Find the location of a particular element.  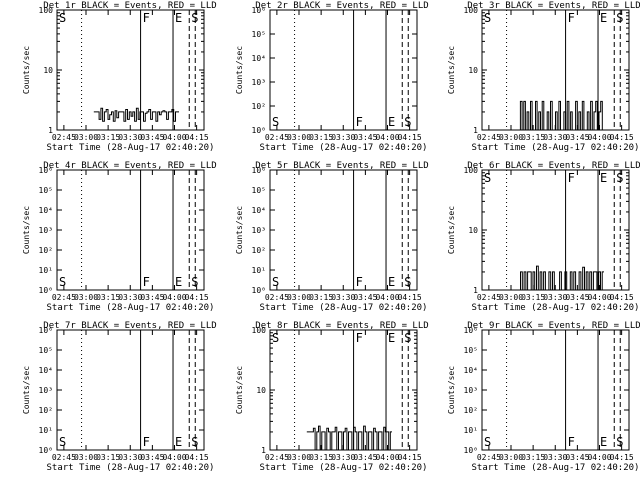

y-tick-label: 100 is located at coordinates (471, 170).